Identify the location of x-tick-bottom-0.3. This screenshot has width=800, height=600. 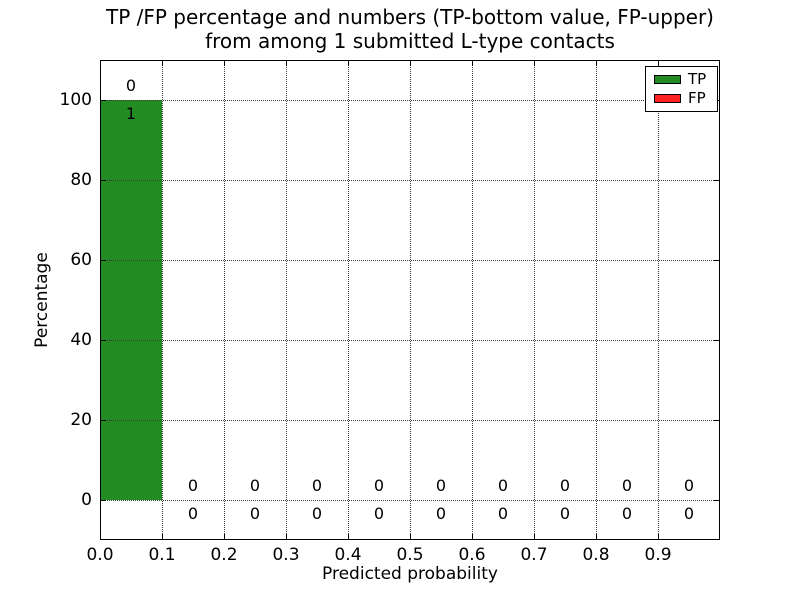
(286, 537).